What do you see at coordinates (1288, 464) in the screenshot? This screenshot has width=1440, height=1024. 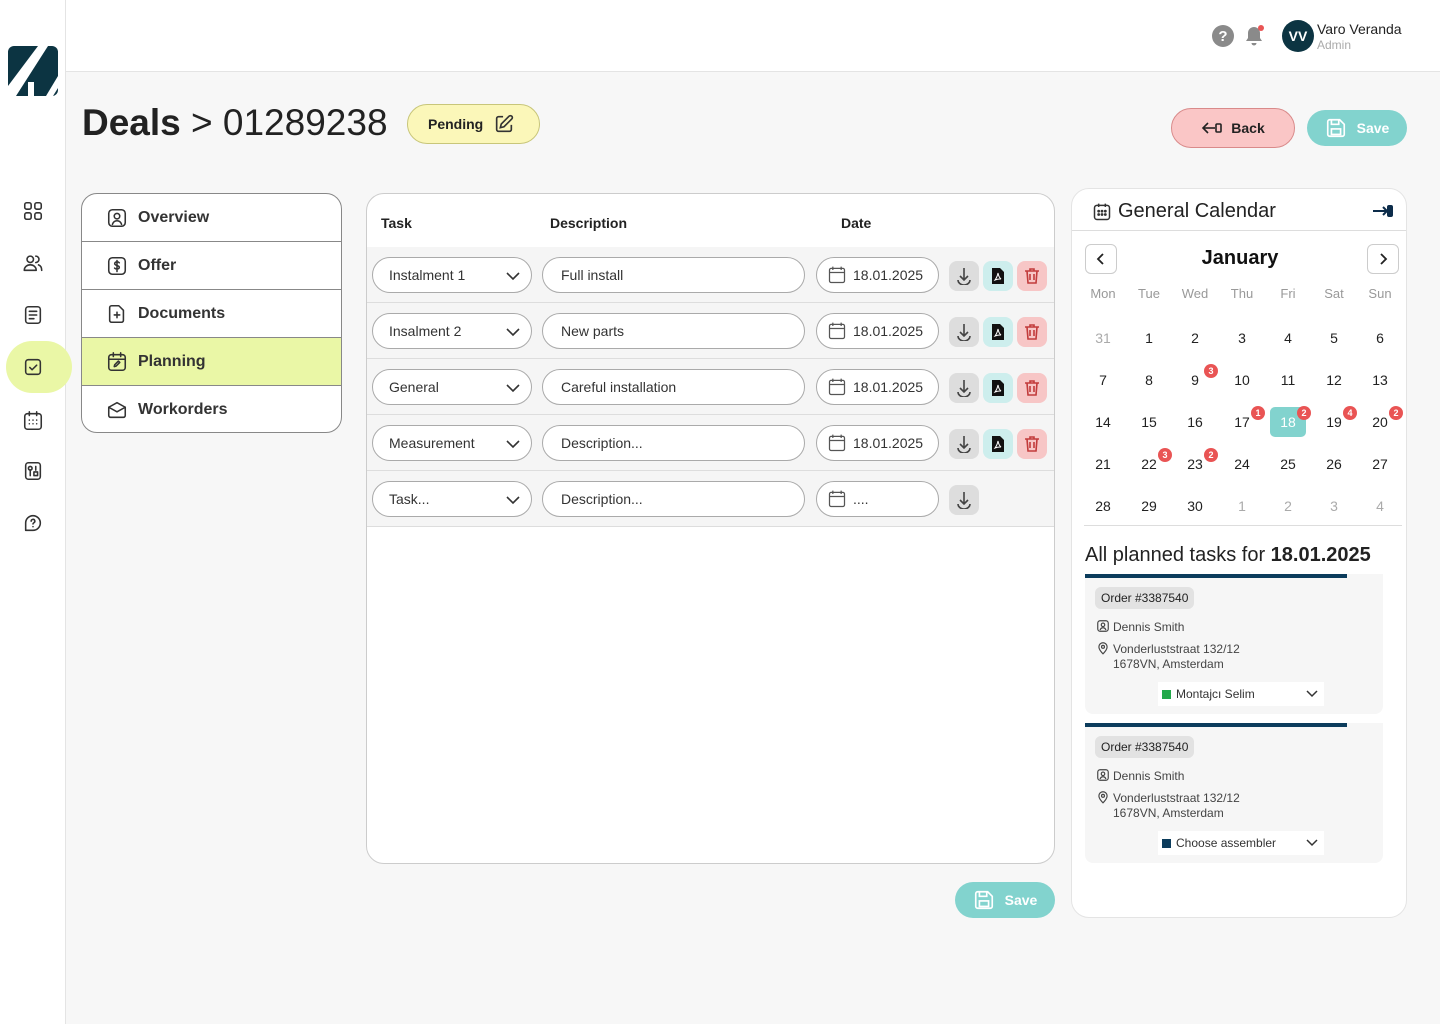 I see `calendar-day: 25` at bounding box center [1288, 464].